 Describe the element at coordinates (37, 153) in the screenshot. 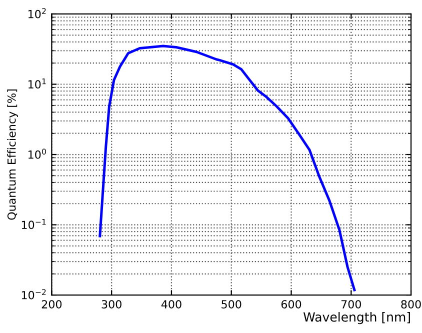

I see `y-tick-label: 10$^{0}$` at that location.